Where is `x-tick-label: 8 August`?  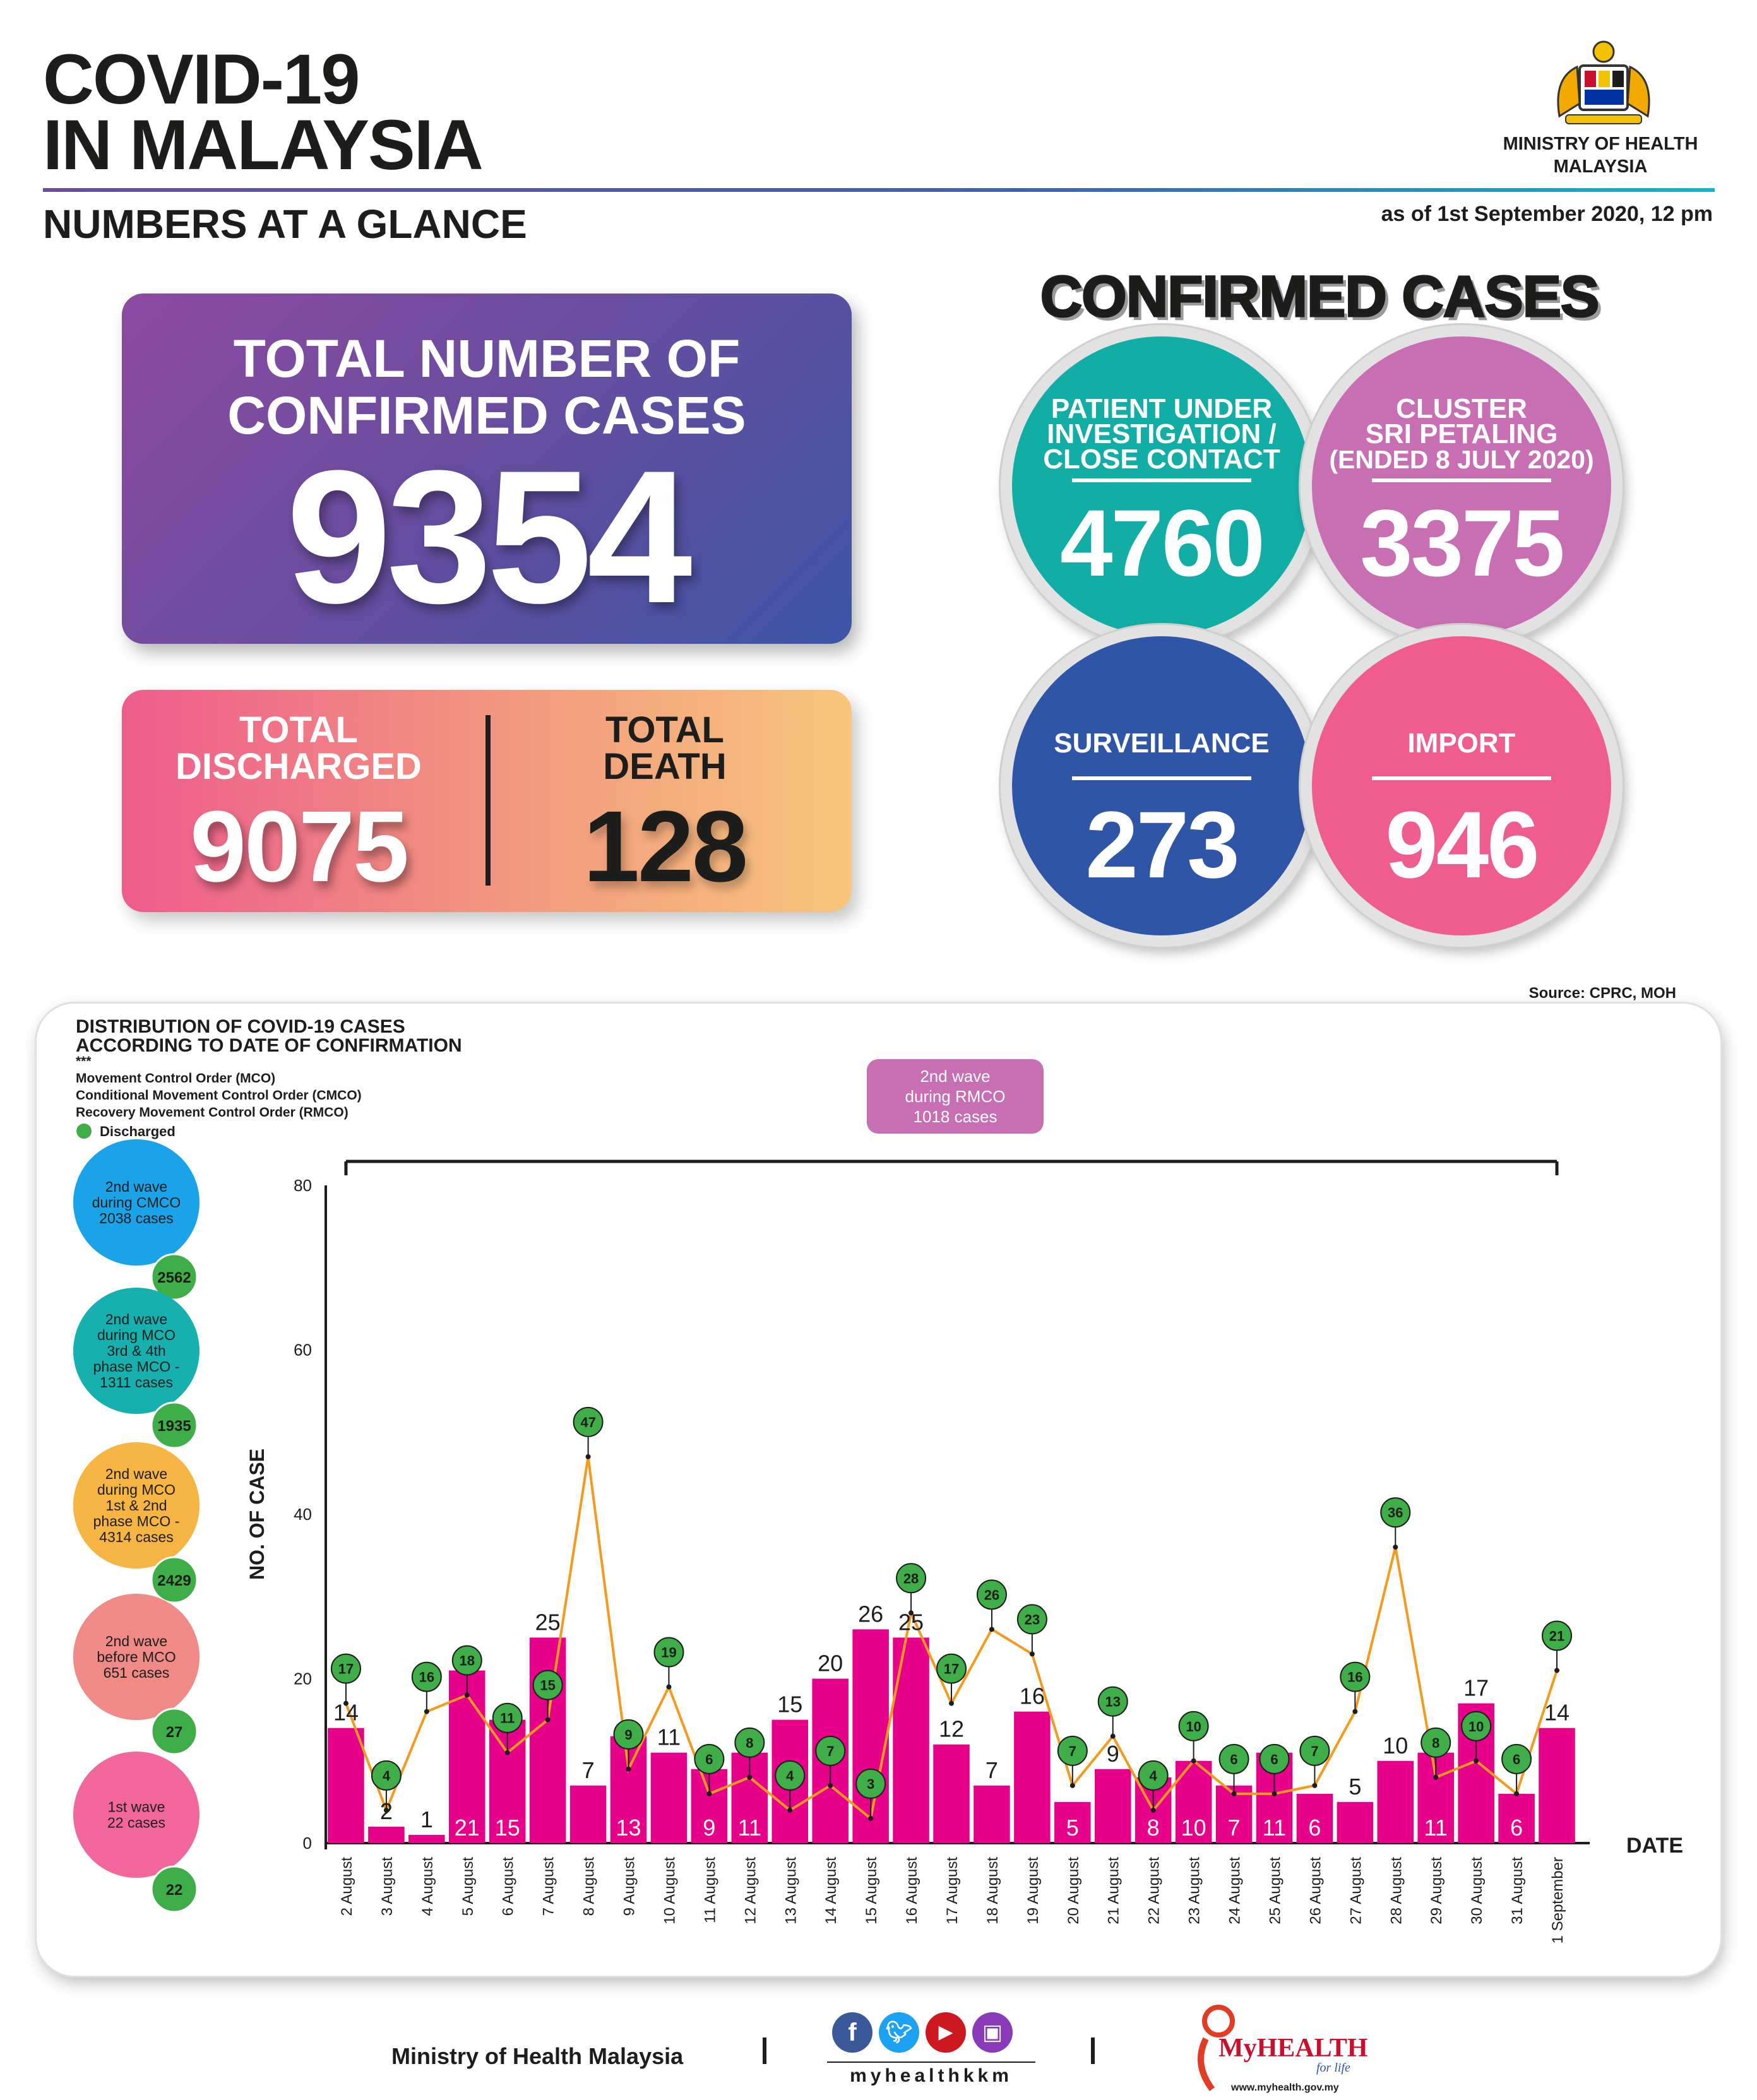
x-tick-label: 8 August is located at coordinates (589, 1886).